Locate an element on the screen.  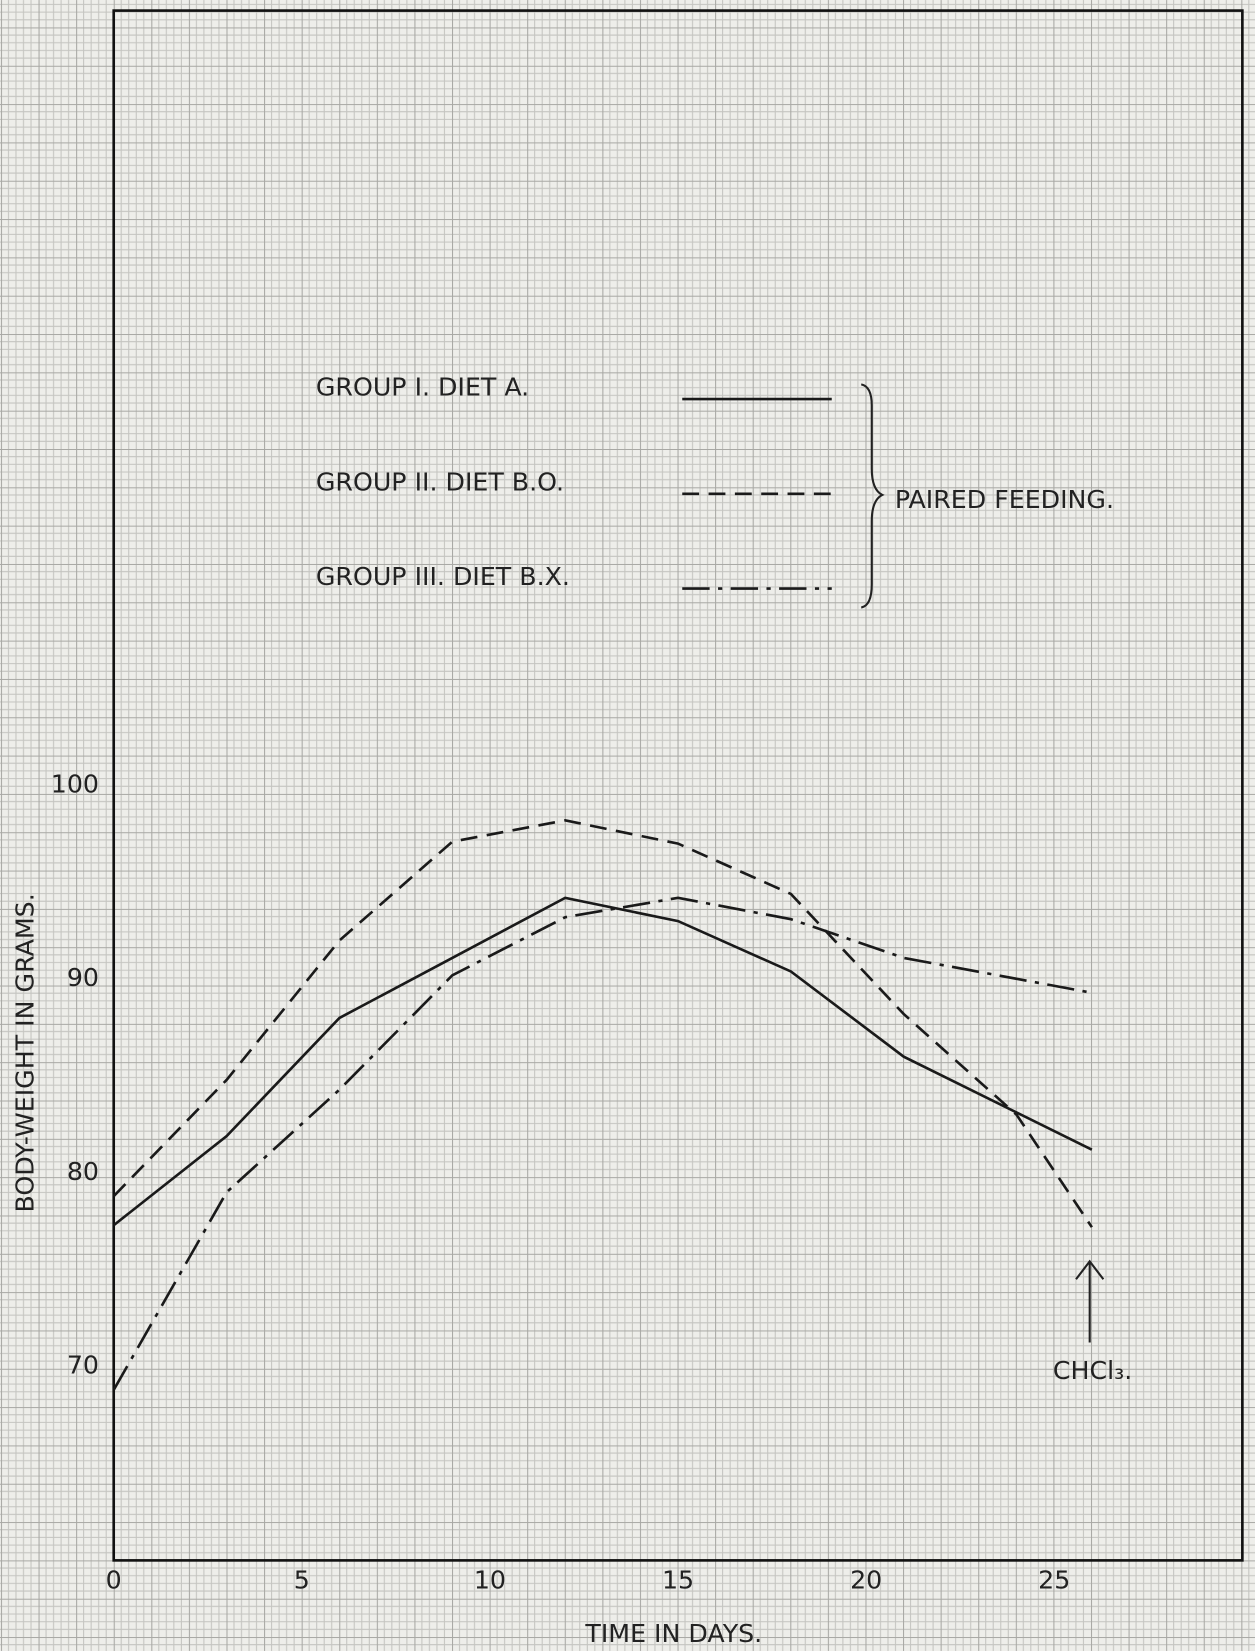
annotation-arrow is located at coordinates (1090, 1301).